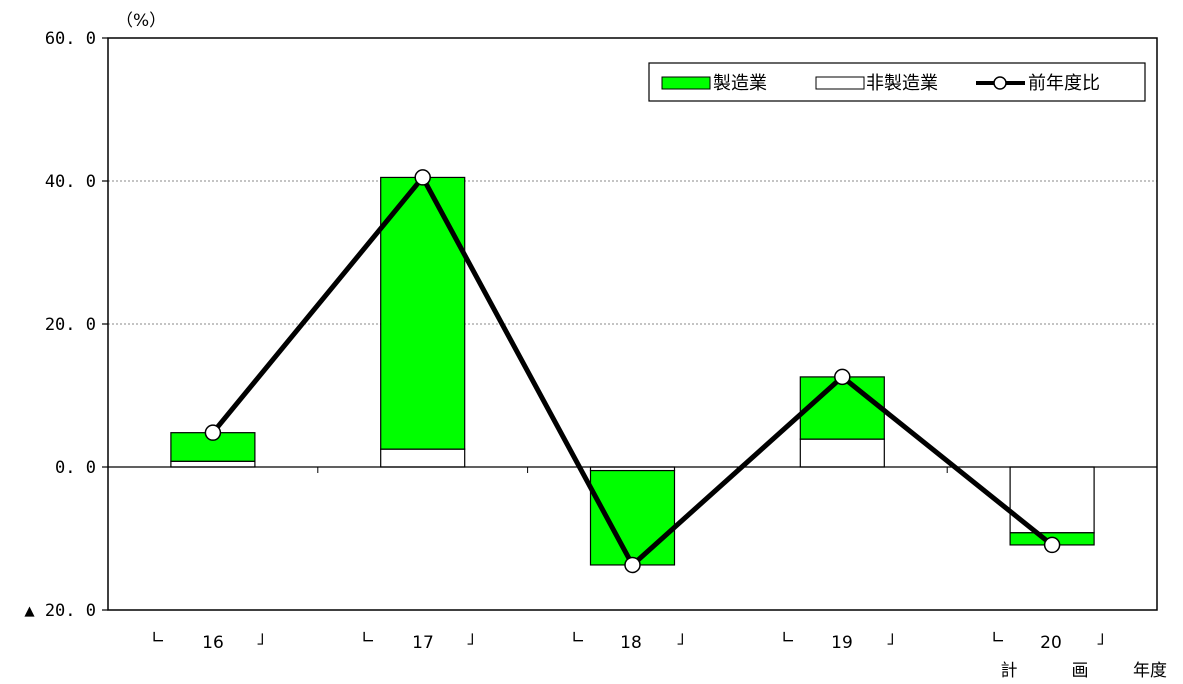  I want to click on y-tick-labels: 60. 0 40. 0 20. 0 0. 0 ▲ 20. 0, so click(60, 325).